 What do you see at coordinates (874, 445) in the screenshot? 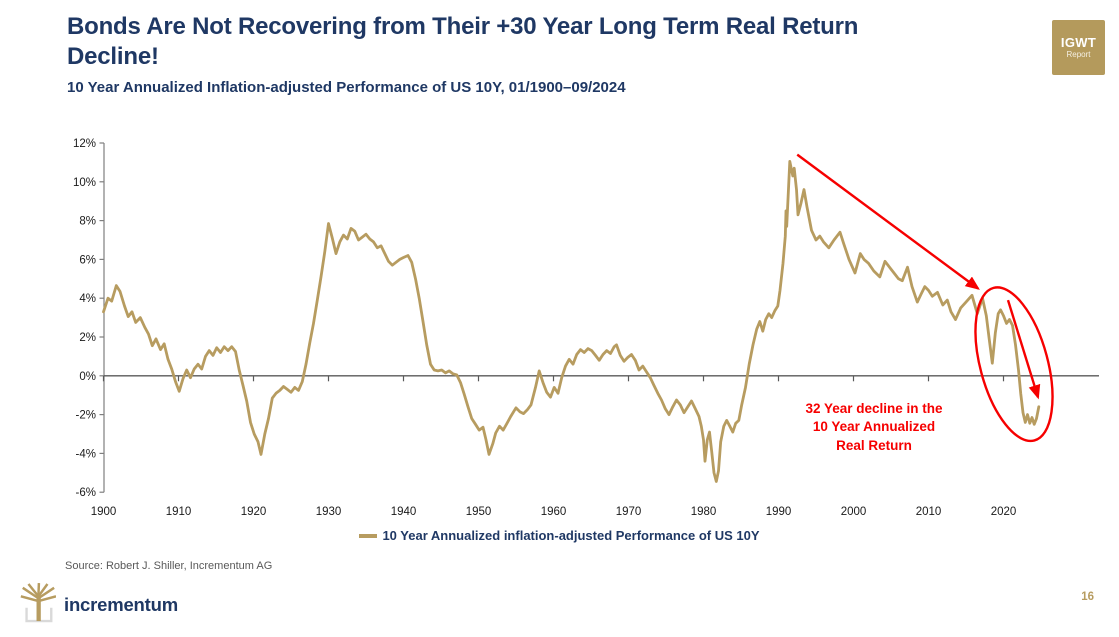
I see `annotation-line-3: Real Return` at bounding box center [874, 445].